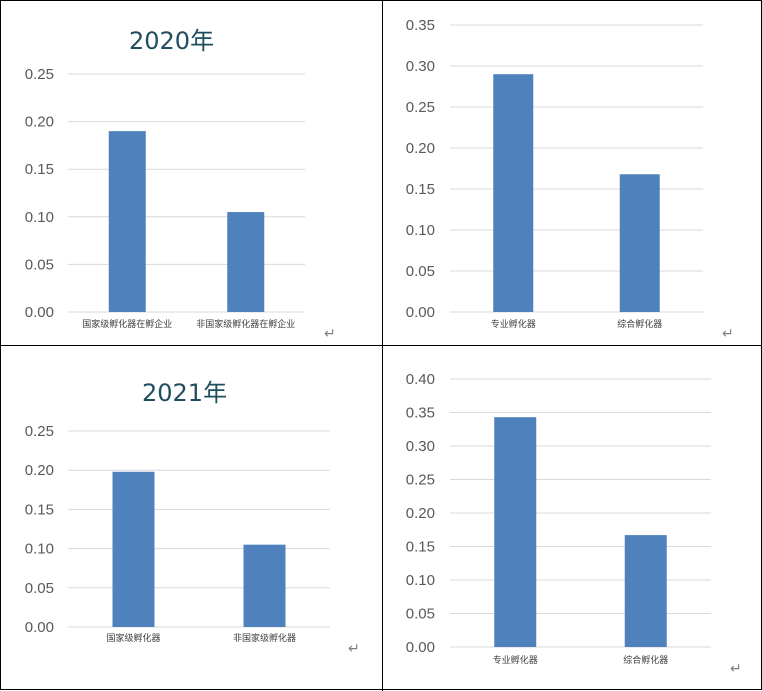 This screenshot has width=762, height=691. Describe the element at coordinates (264, 638) in the screenshot. I see `x-category-label: 非国家级孵化器` at that location.